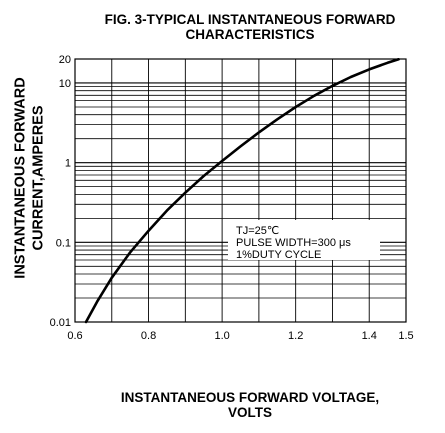 The width and height of the screenshot is (445, 433). I want to click on annotation-background, so click(304, 240).